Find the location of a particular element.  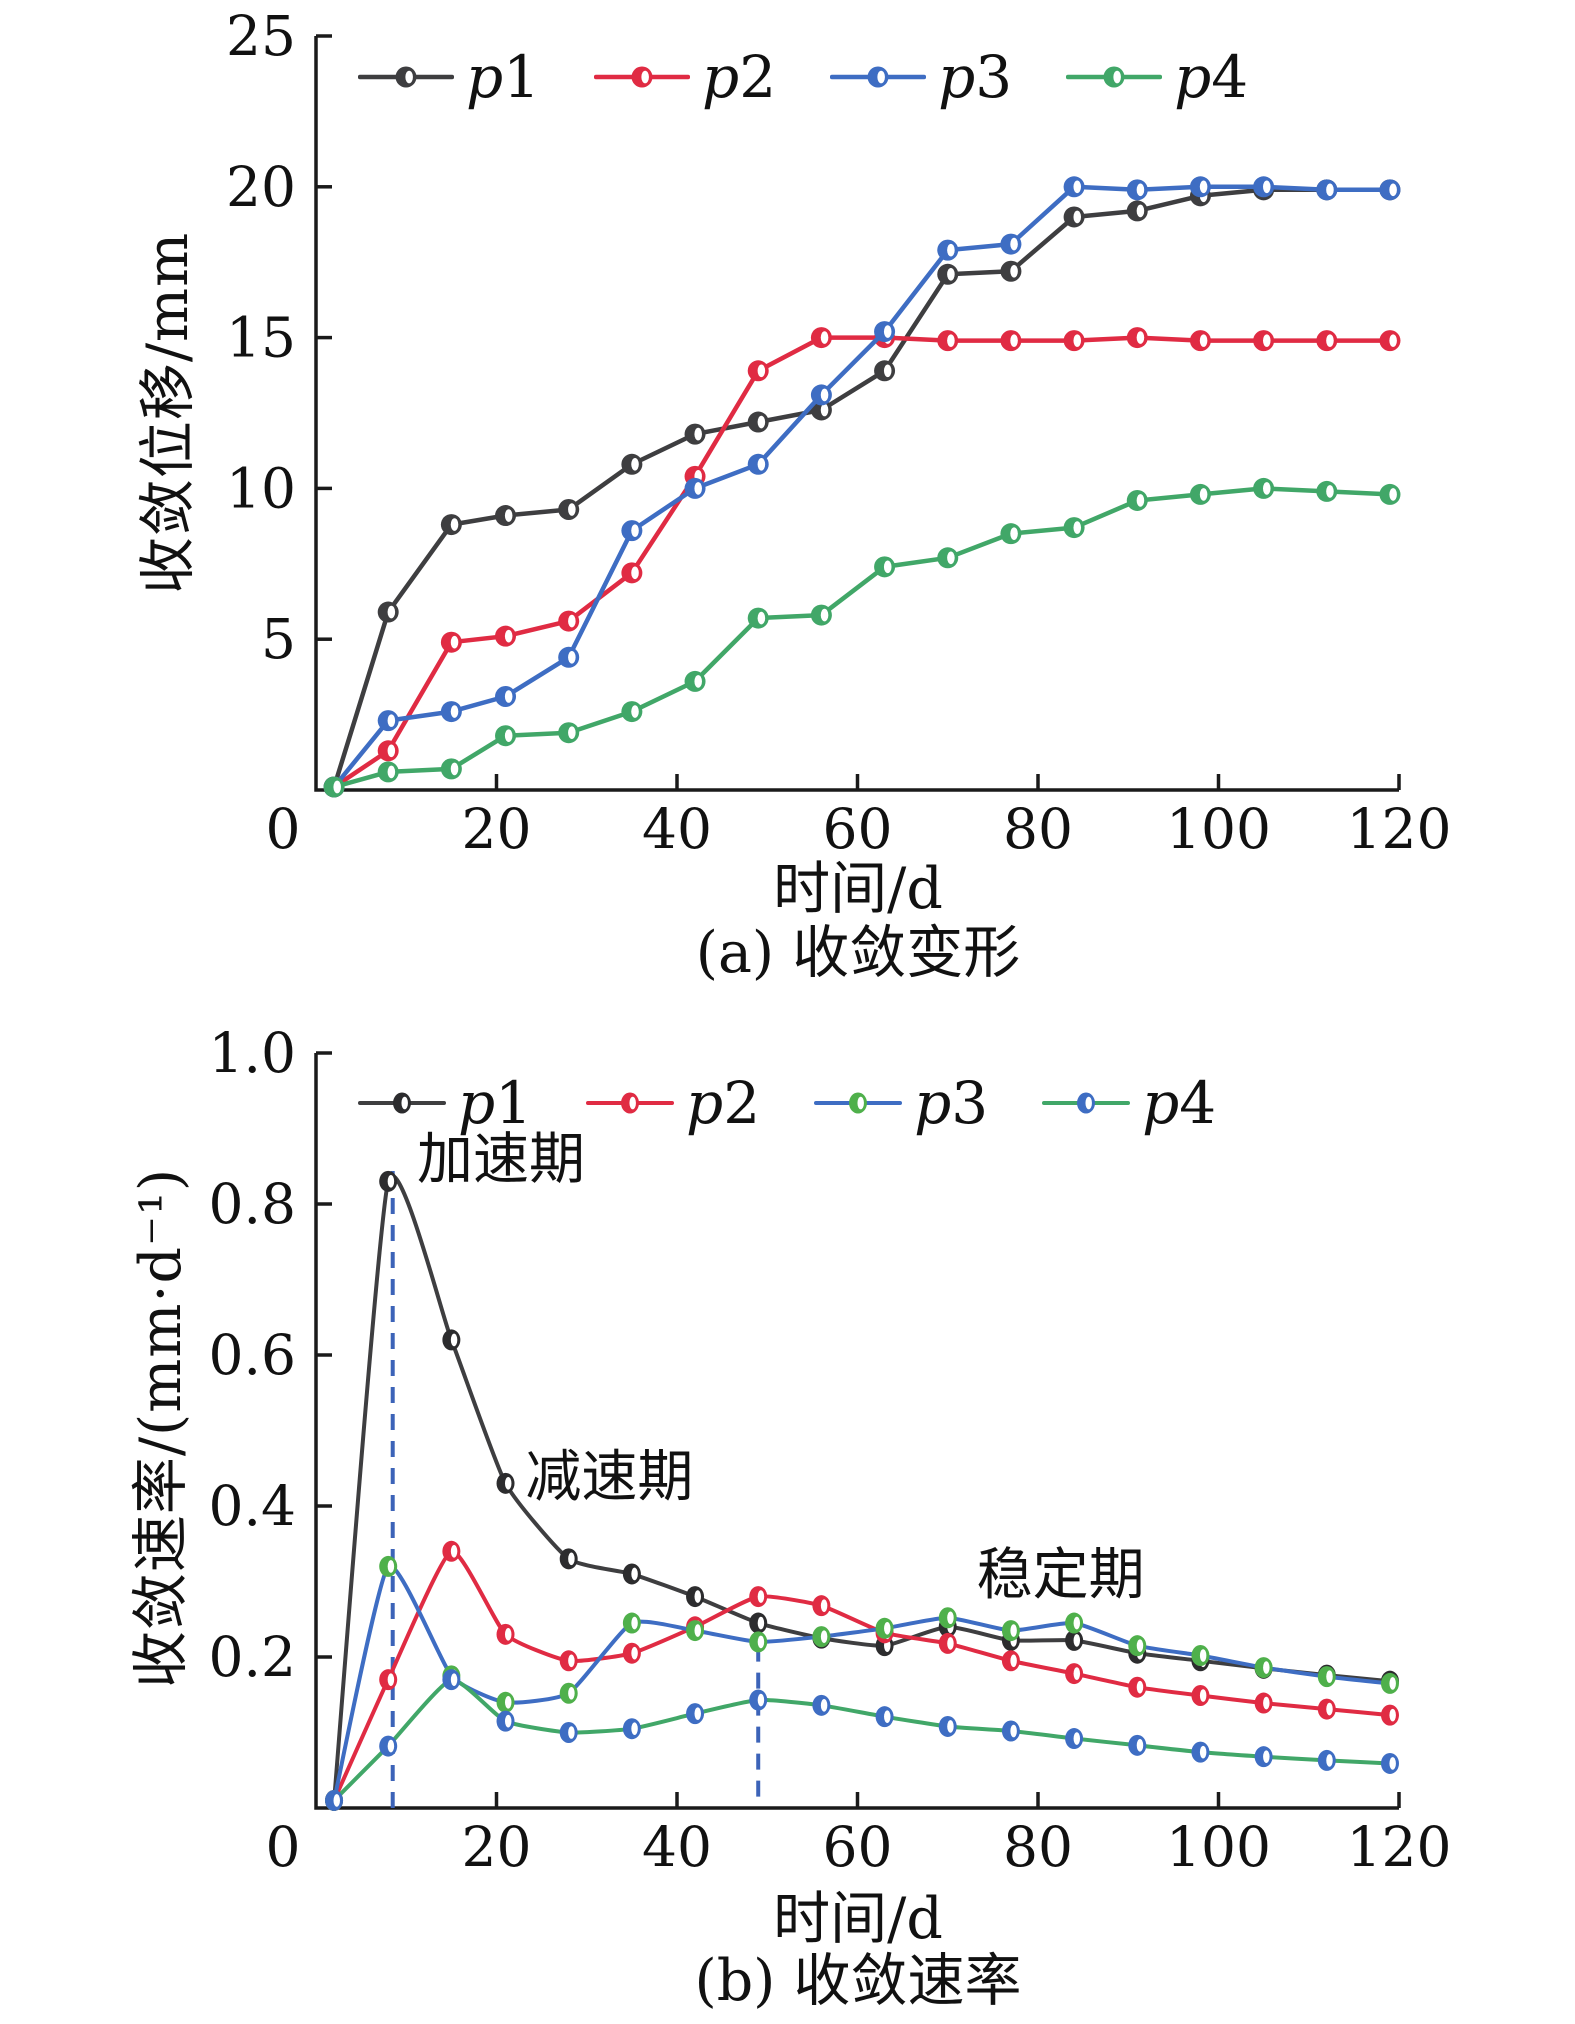

legend-item-a-p3: p3 is located at coordinates (921, 77).